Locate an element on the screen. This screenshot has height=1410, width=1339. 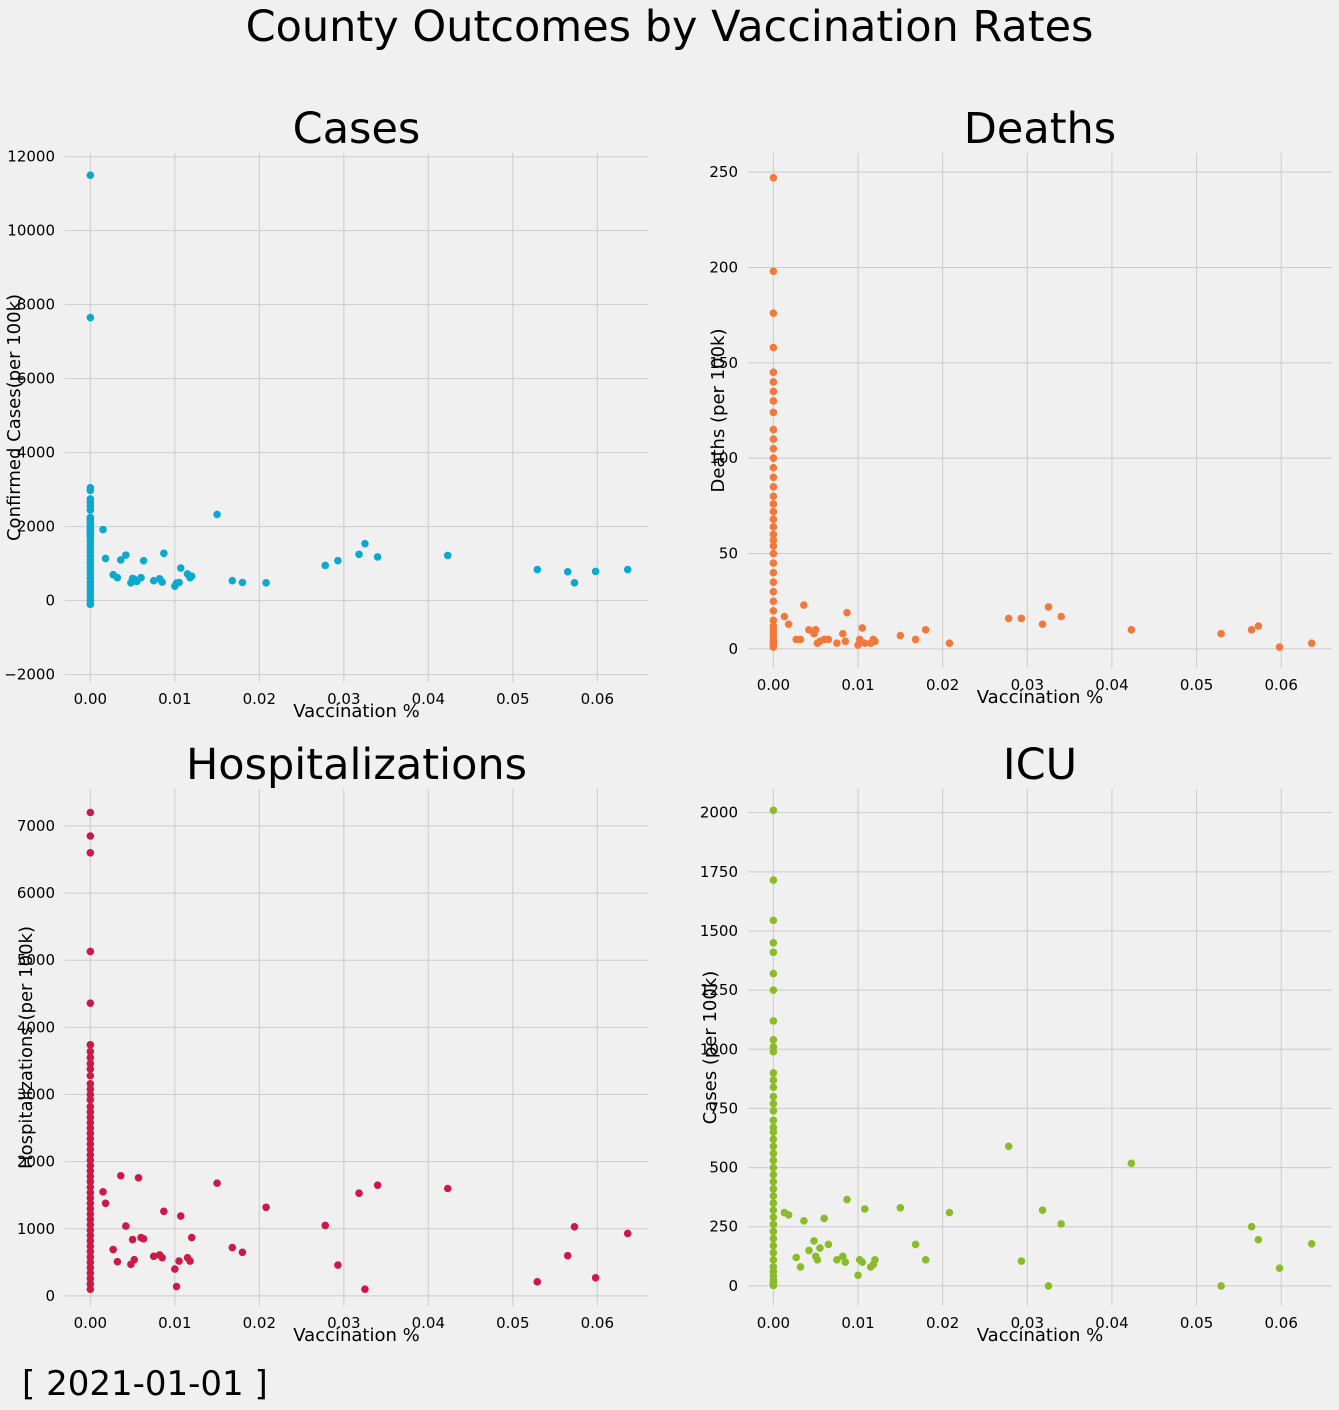
y-tick-label: 4000 is located at coordinates (36, 1027).